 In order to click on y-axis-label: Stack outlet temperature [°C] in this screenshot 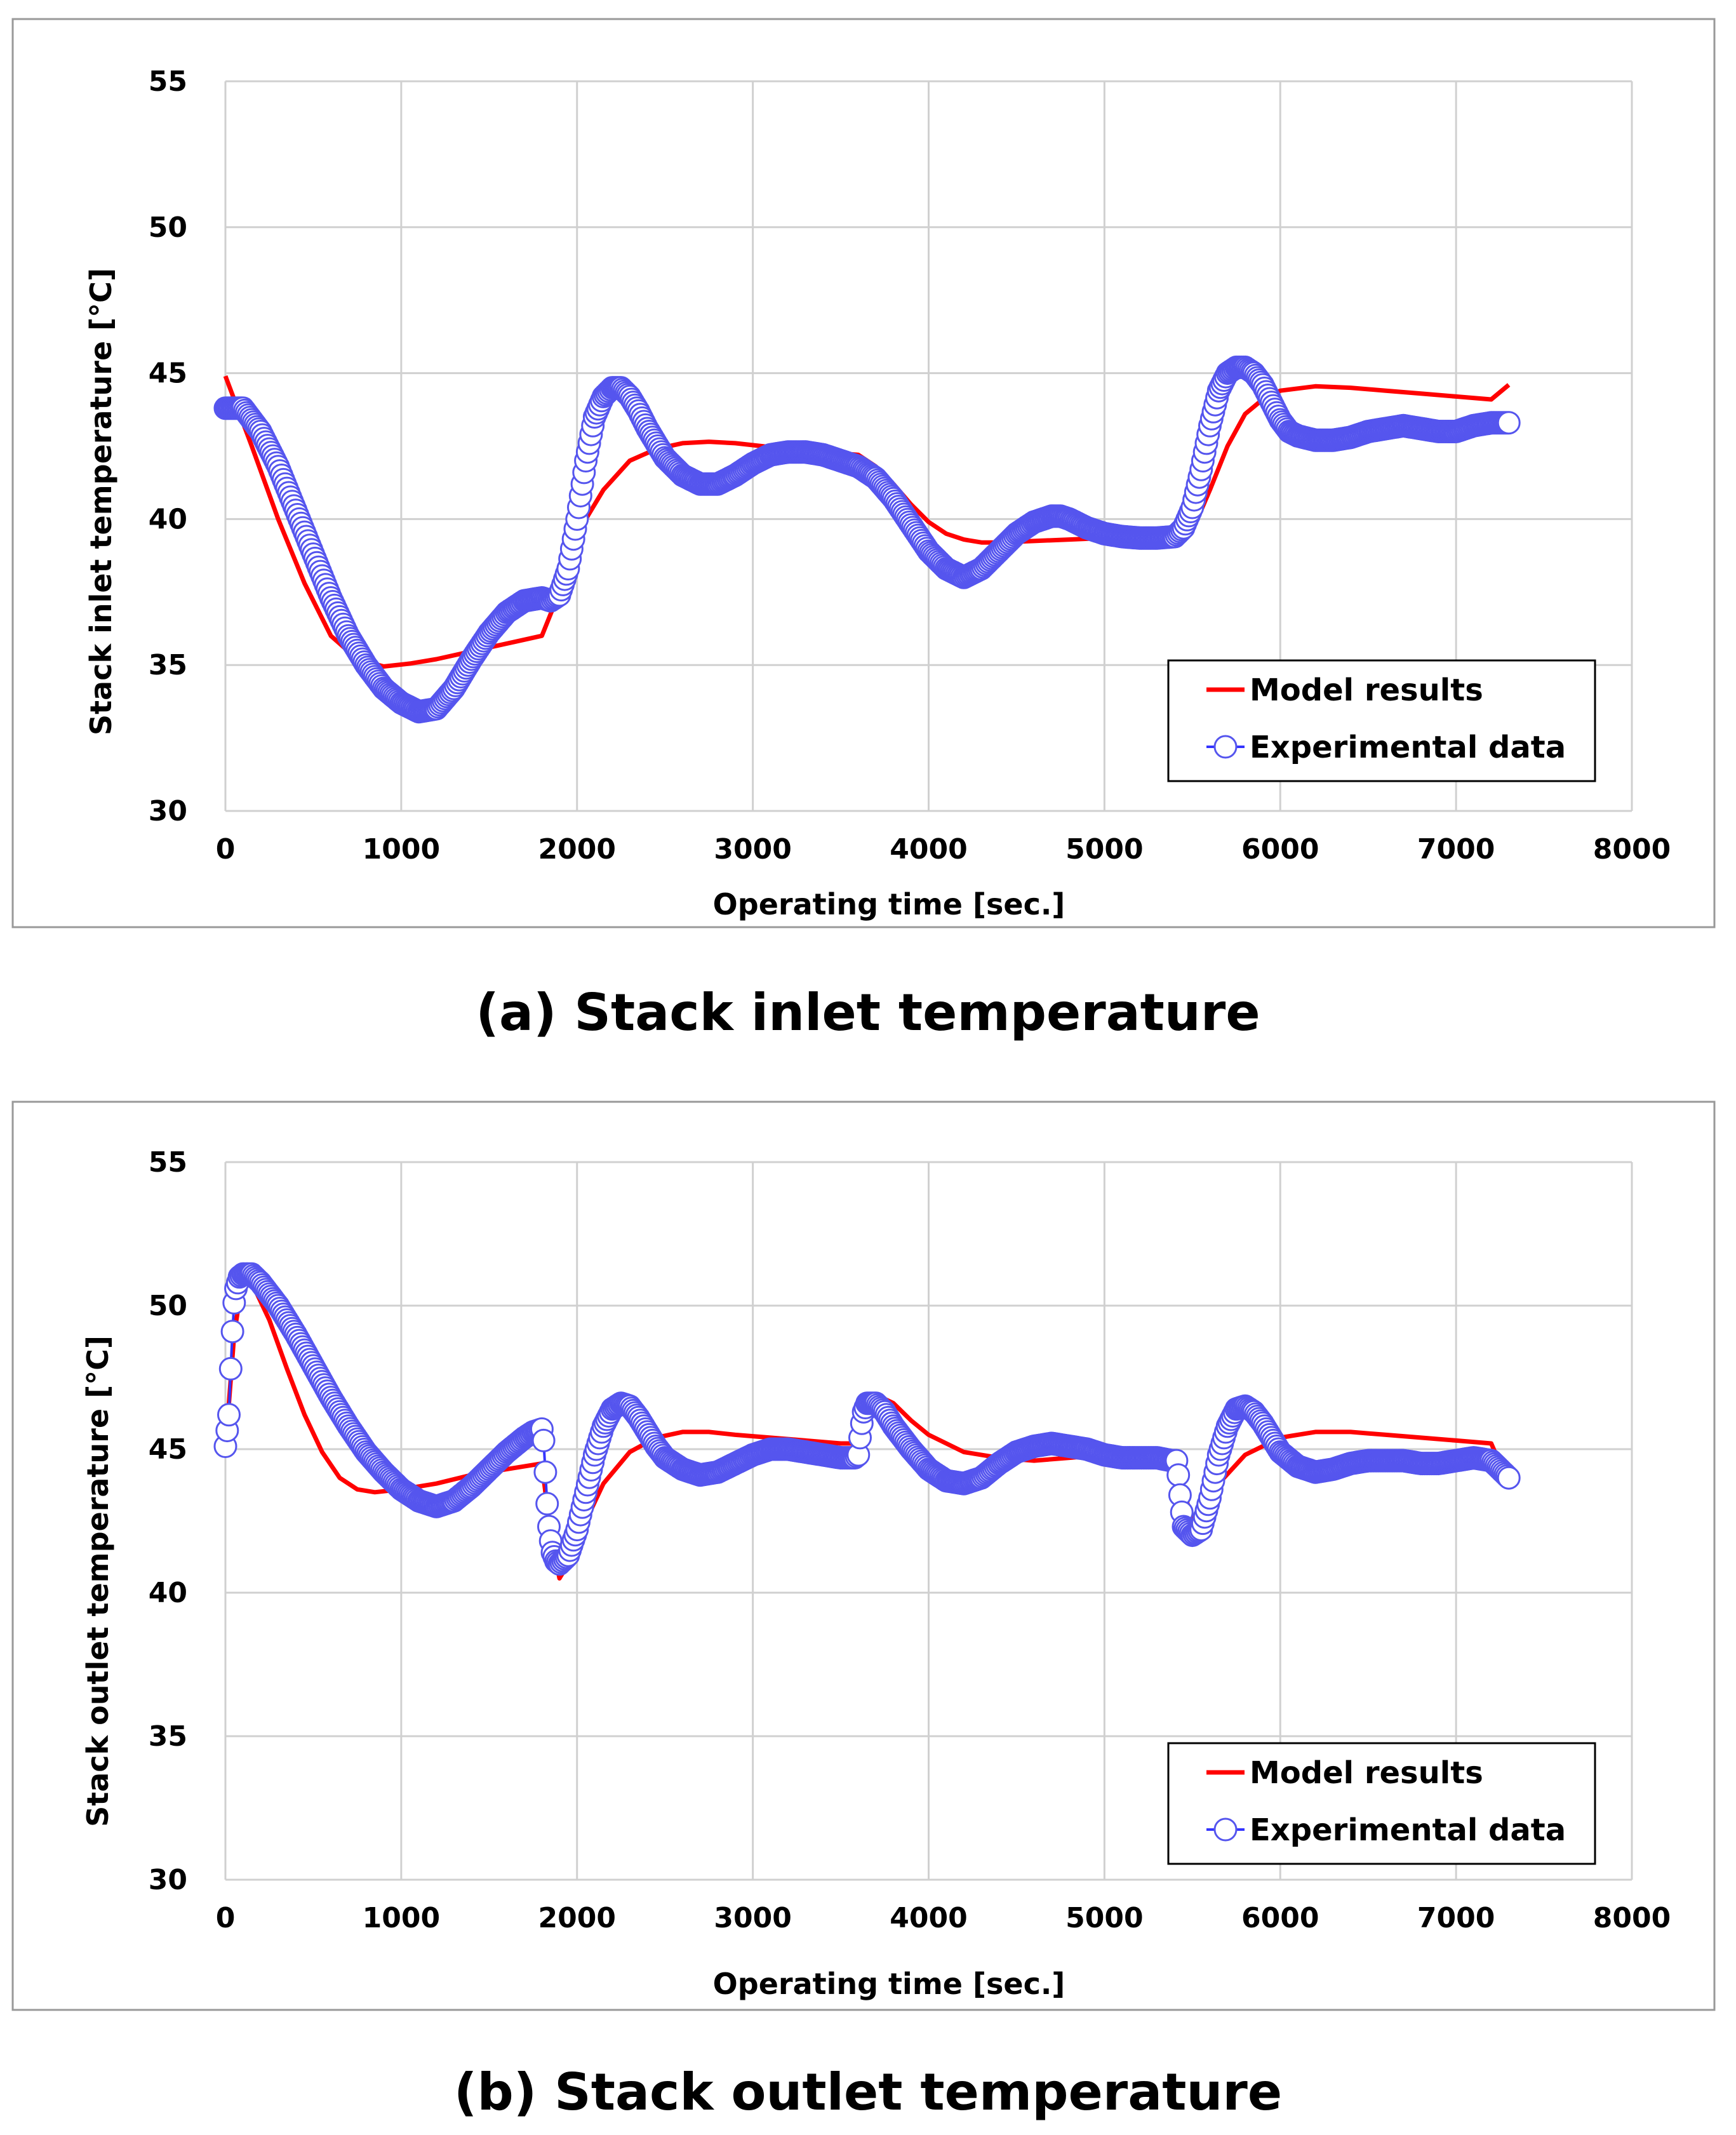, I will do `click(98, 1581)`.